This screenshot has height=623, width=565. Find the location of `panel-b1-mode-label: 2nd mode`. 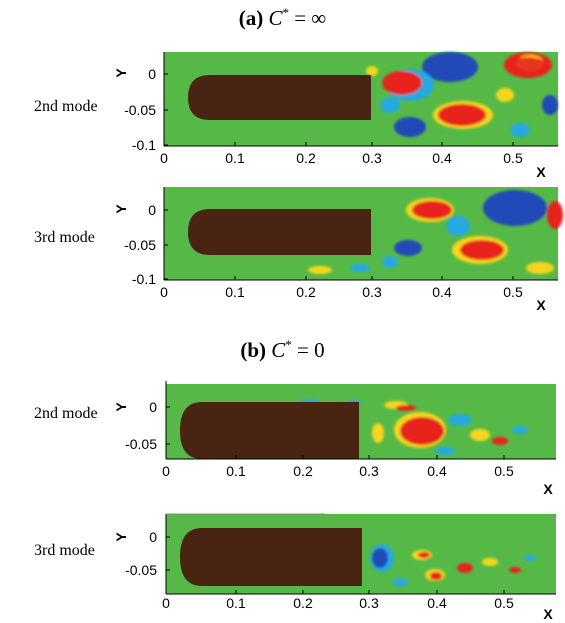

panel-b1-mode-label: 2nd mode is located at coordinates (66, 413).